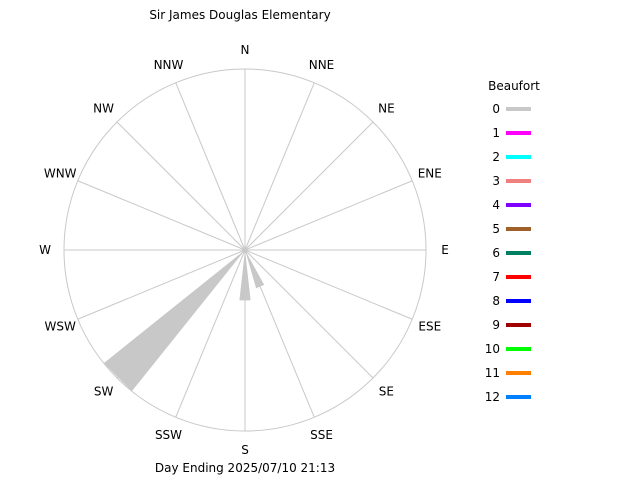  Describe the element at coordinates (45, 250) in the screenshot. I see `direction-label-w: W` at that location.